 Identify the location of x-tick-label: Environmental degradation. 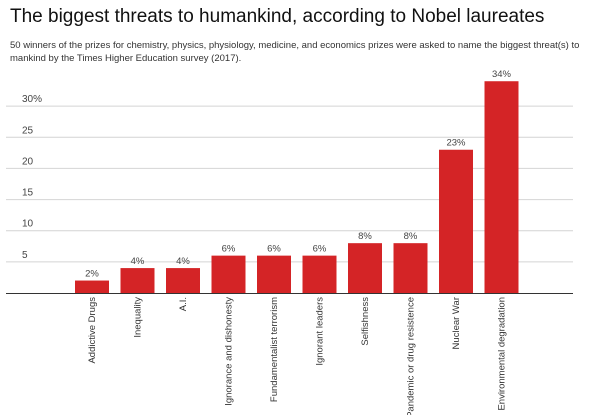
(502, 354).